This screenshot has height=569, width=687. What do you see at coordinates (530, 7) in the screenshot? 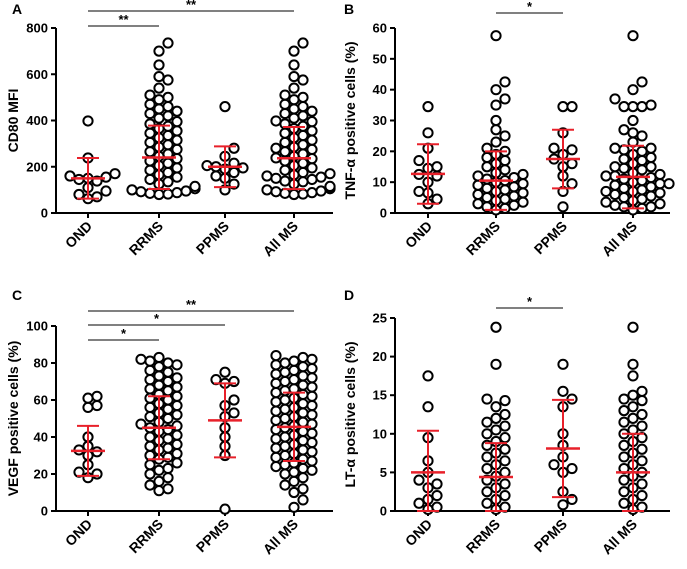
I see `significance-label: *` at bounding box center [530, 7].